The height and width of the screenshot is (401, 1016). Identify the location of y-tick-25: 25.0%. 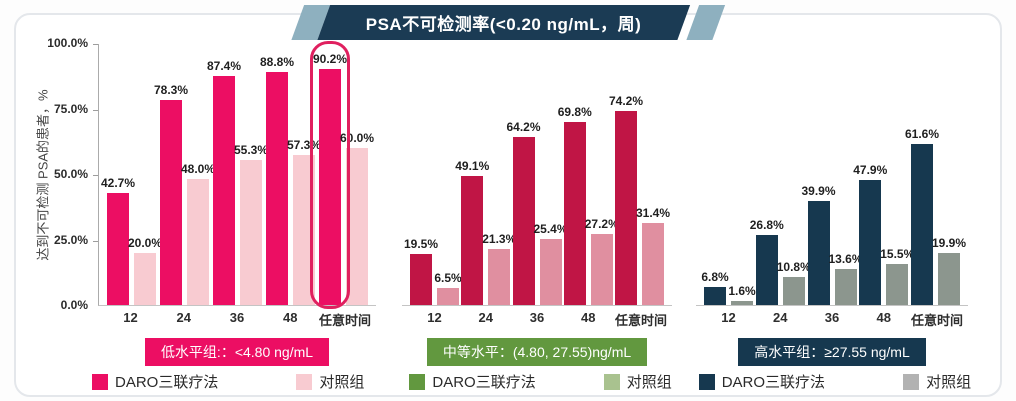
(70, 239).